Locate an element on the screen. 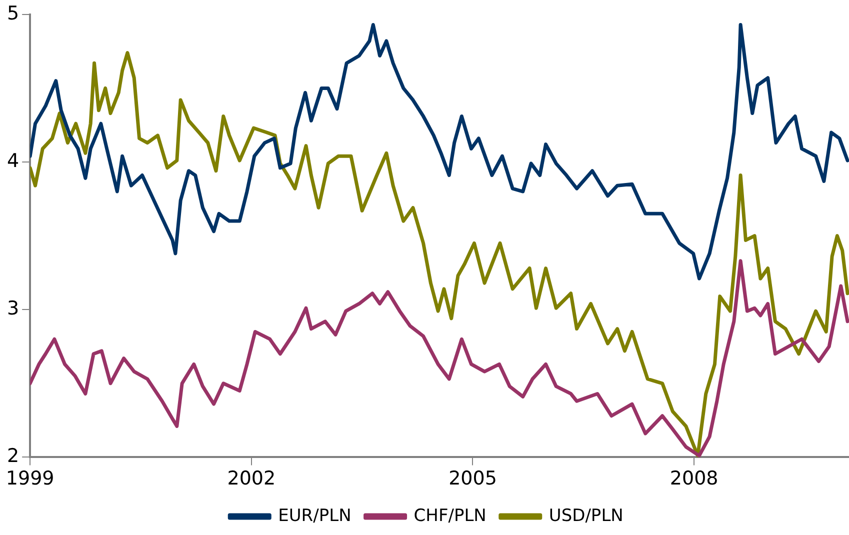 This screenshot has width=849, height=535. y-tick-label: 5 is located at coordinates (13, 13).